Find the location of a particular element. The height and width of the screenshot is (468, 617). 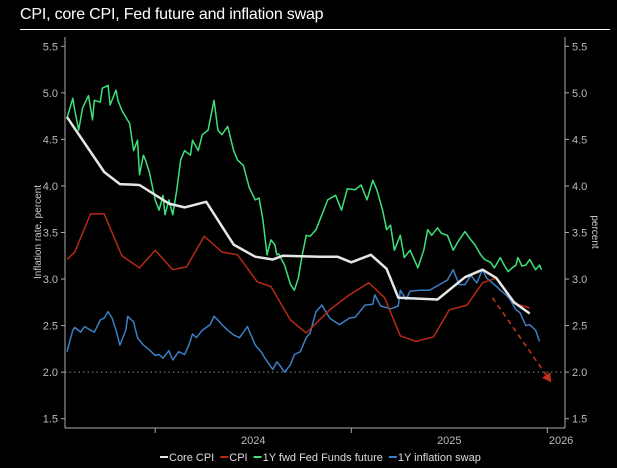

title-divider is located at coordinates (315, 29).